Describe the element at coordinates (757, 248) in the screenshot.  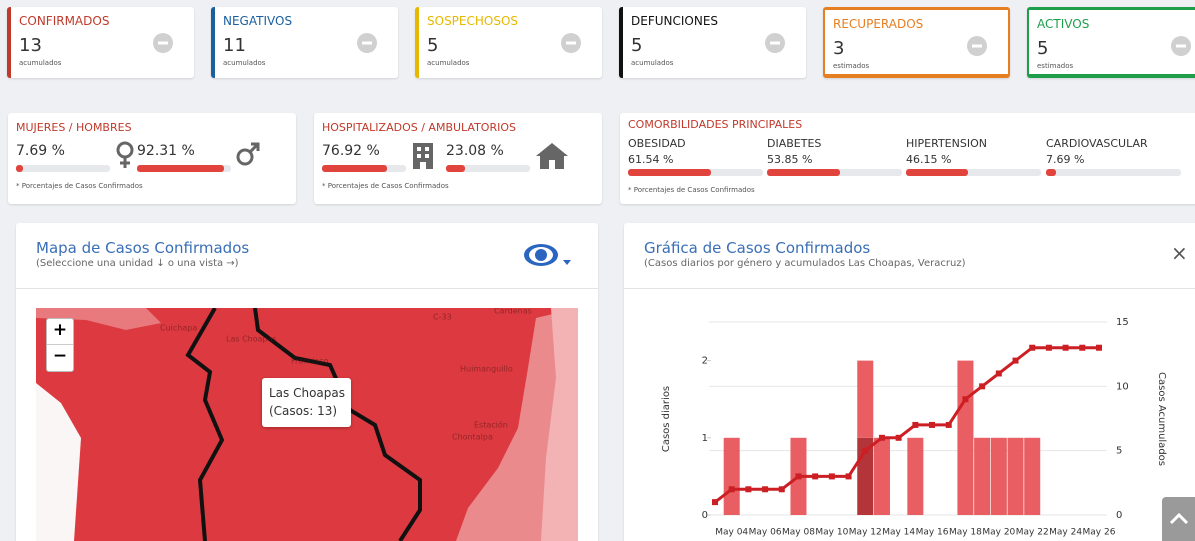
I see `chart-title: Gráfica de Casos Confirmados` at that location.